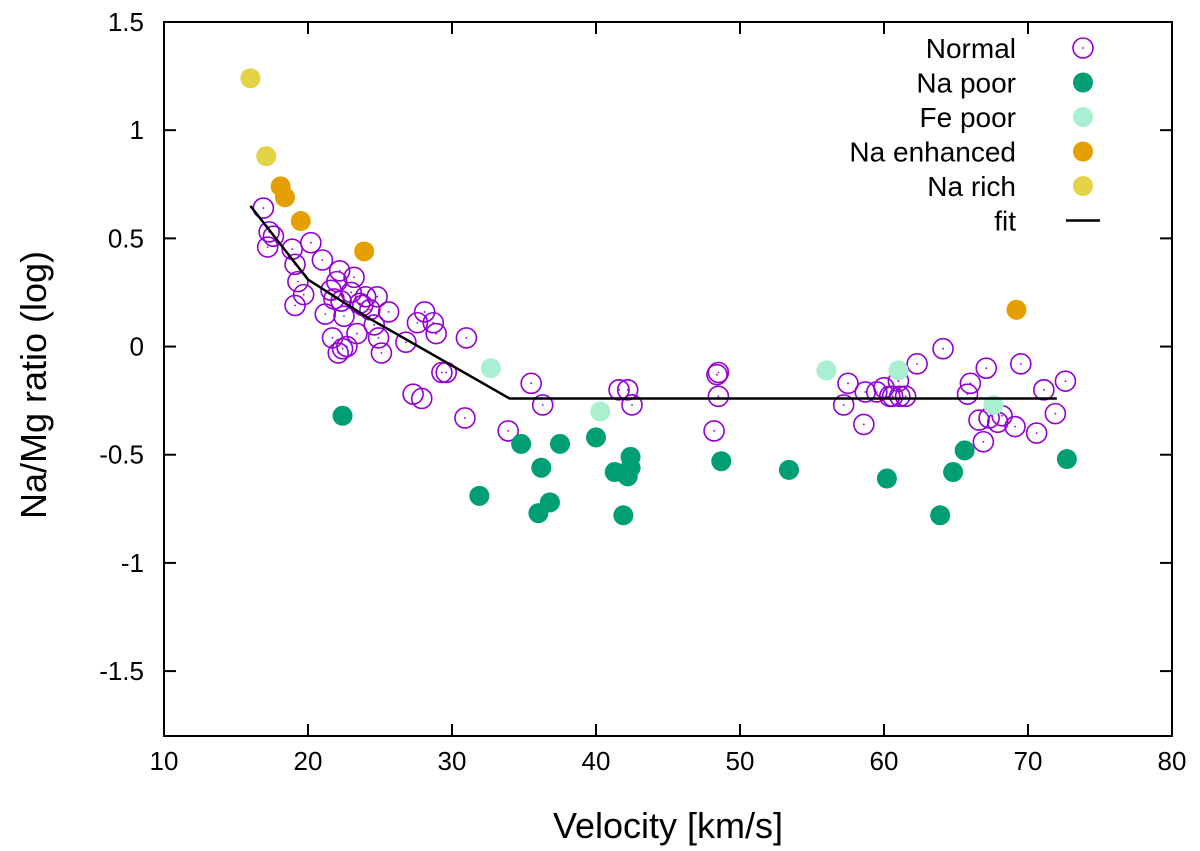  I want to click on y-tick-label: -1.5, so click(121, 671).